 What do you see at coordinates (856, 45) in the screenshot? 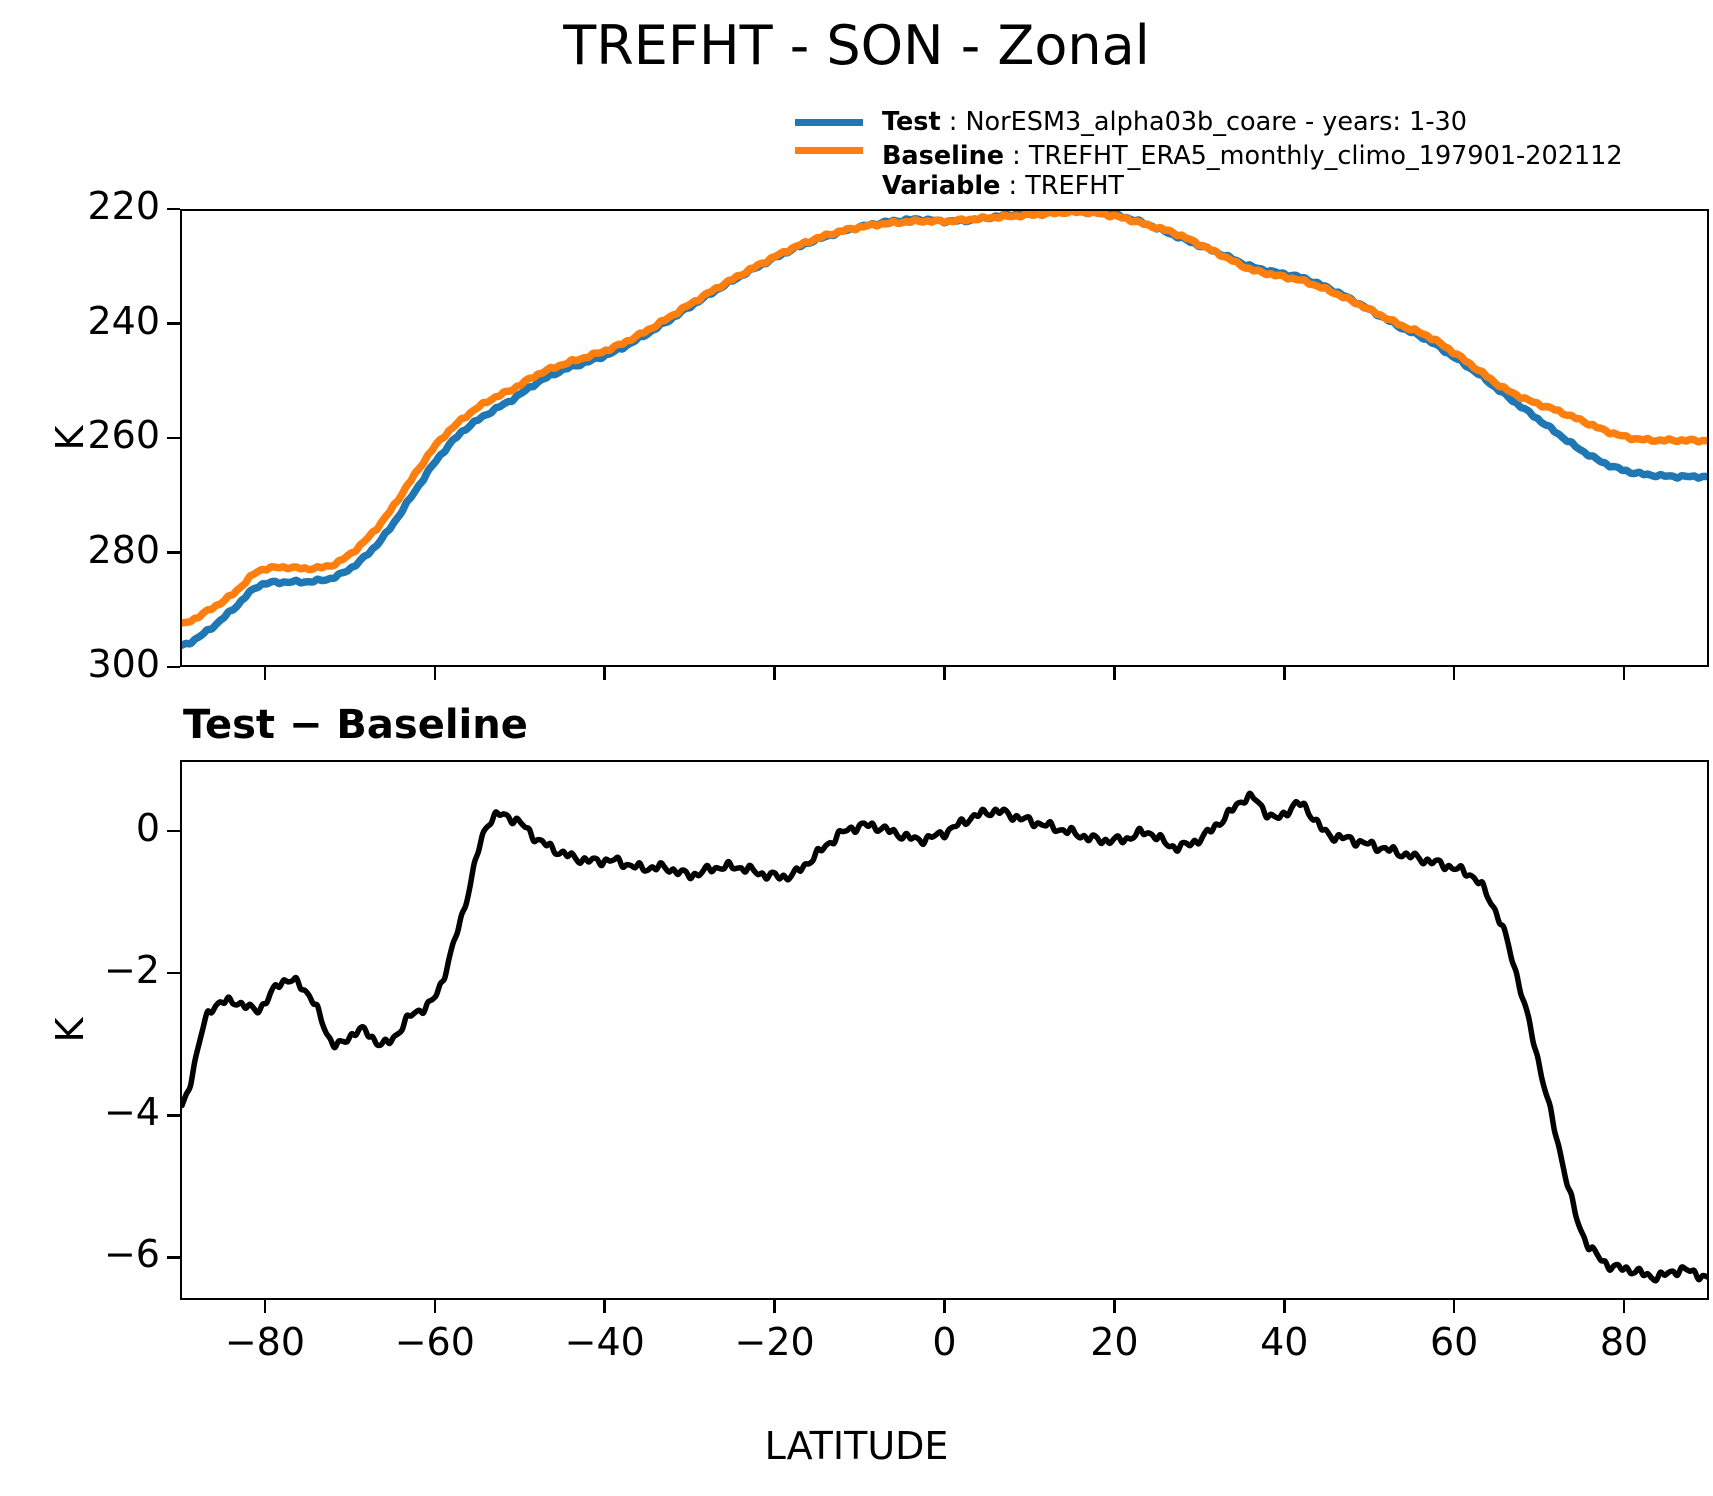
I see `page-title: TREFHT - SON - Zonal` at bounding box center [856, 45].